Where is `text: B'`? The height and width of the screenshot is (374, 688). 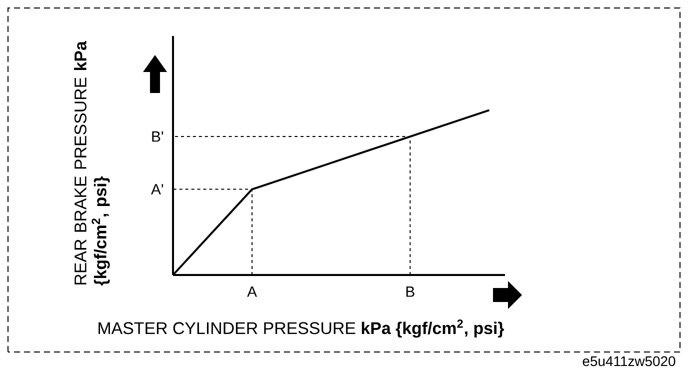
text: B' is located at coordinates (158, 136).